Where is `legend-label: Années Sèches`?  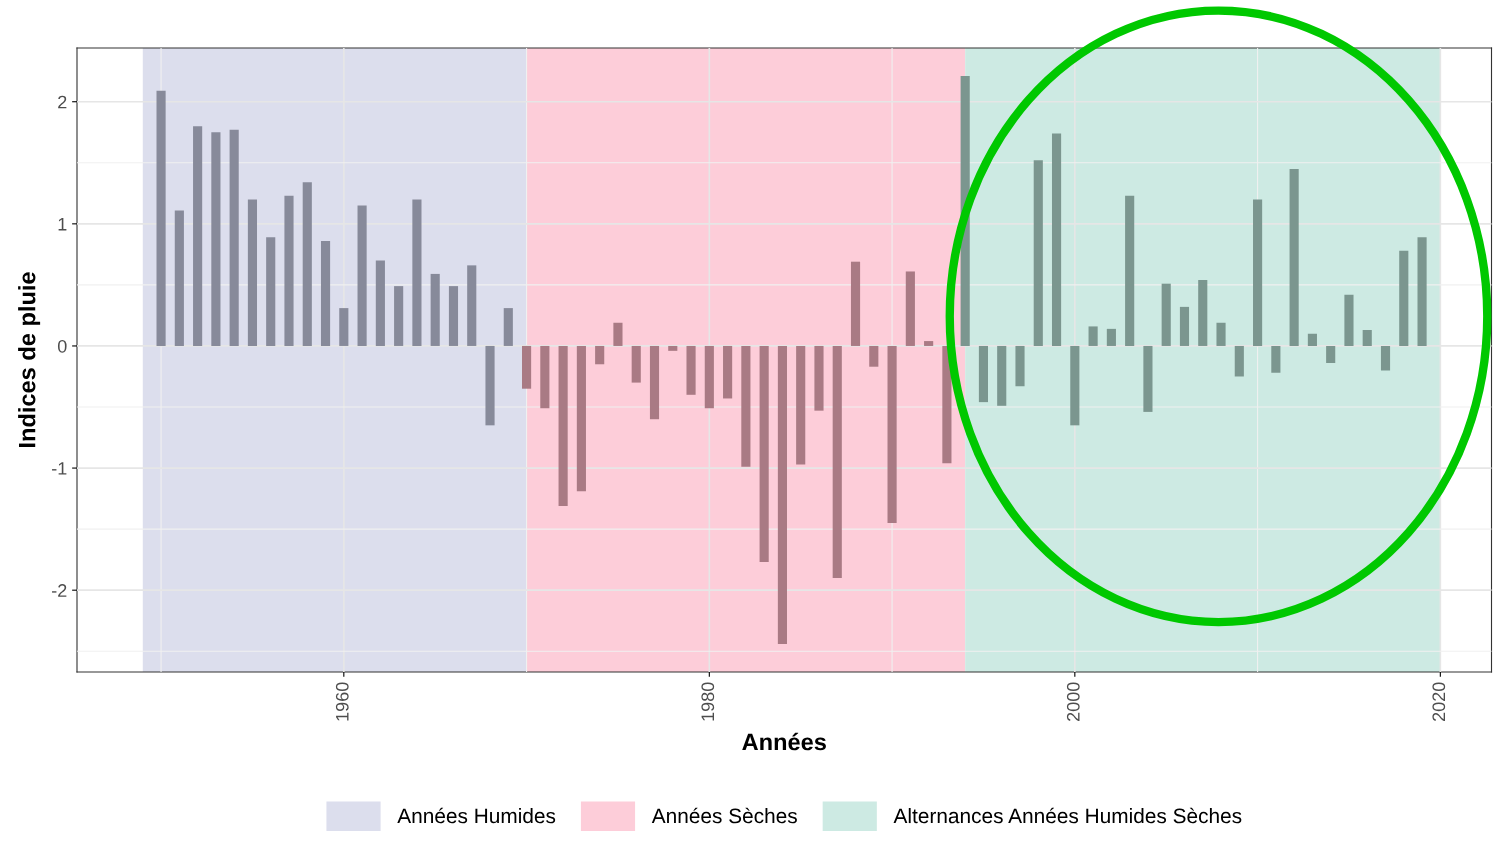 legend-label: Années Sèches is located at coordinates (724, 815).